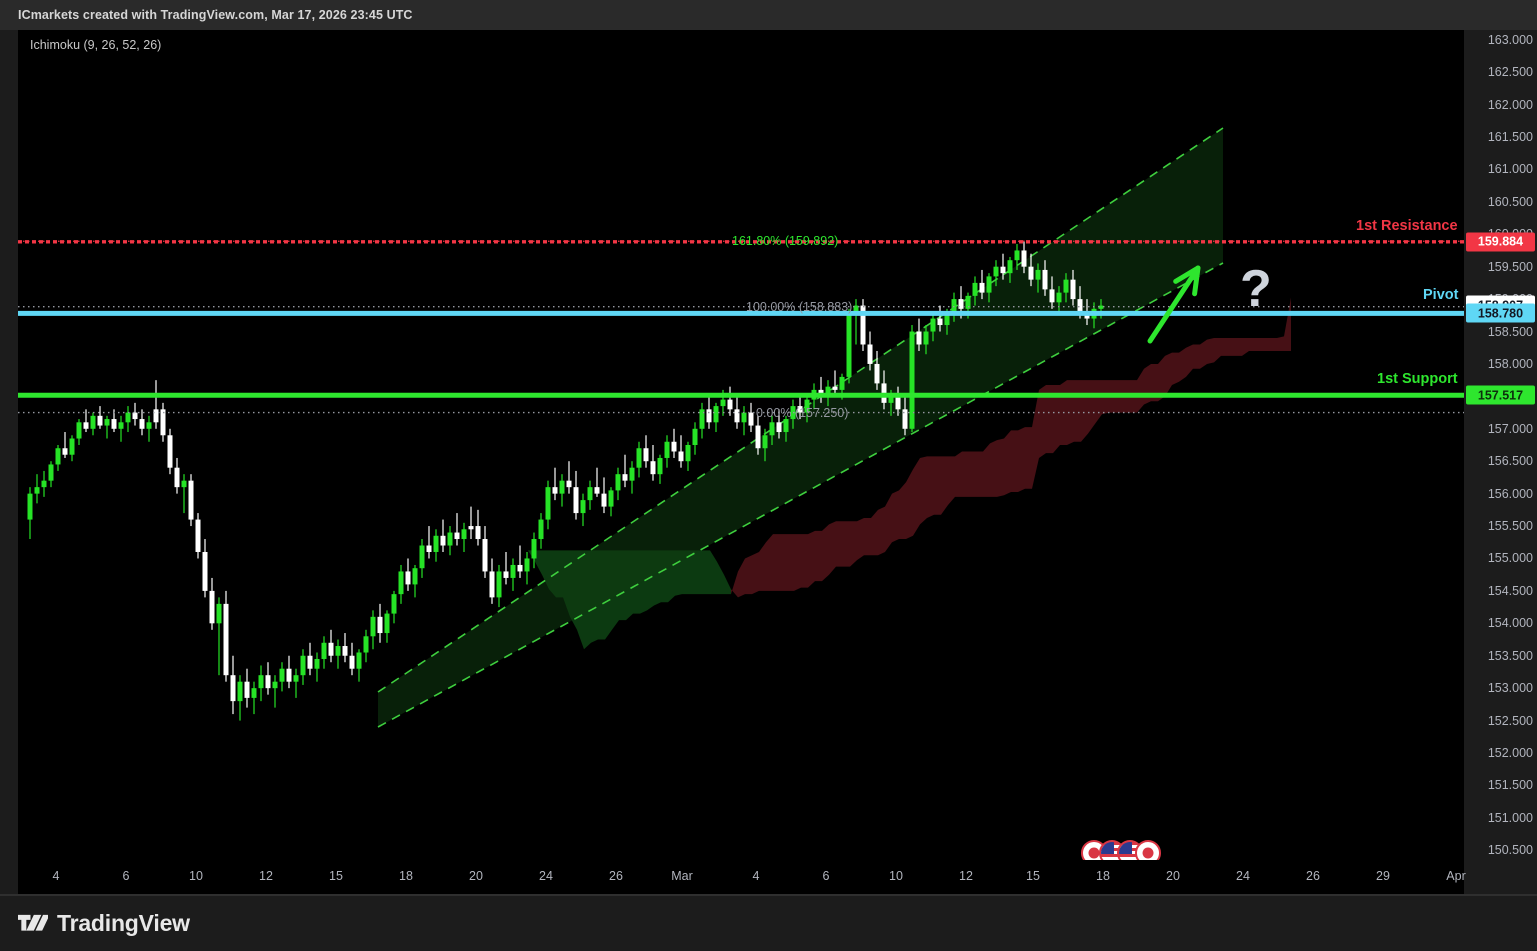  Describe the element at coordinates (1510, 785) in the screenshot. I see `price-tick: 151.500` at that location.